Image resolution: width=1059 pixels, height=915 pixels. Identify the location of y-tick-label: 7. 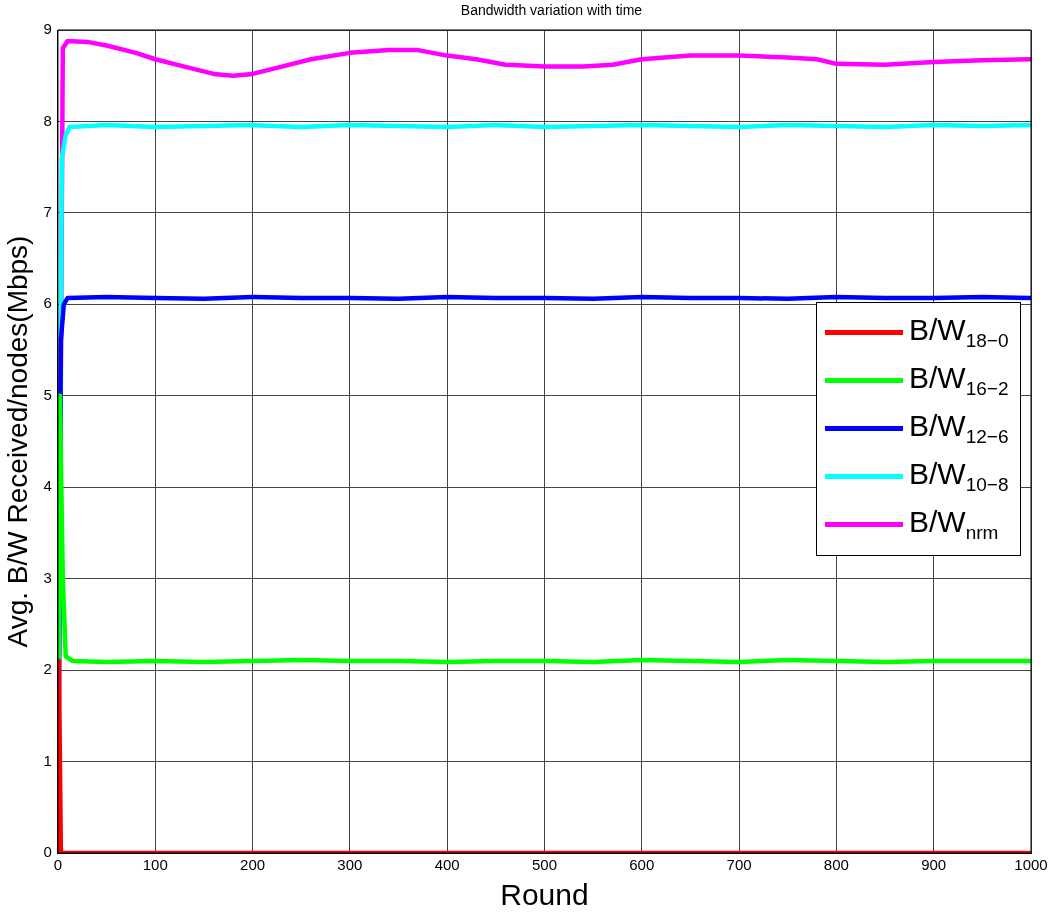
(47, 212).